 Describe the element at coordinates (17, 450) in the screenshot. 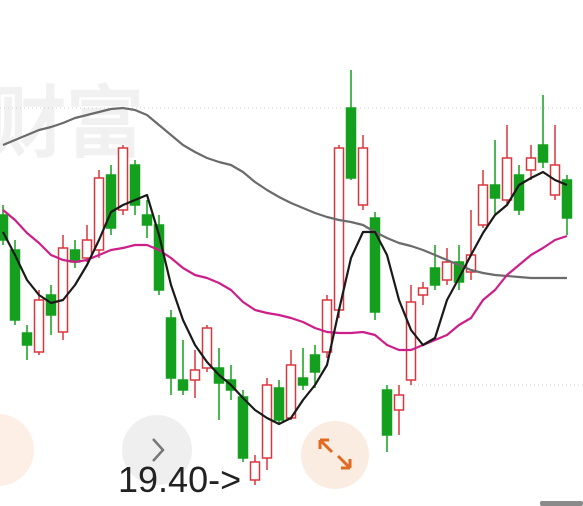

I see `left-button` at that location.